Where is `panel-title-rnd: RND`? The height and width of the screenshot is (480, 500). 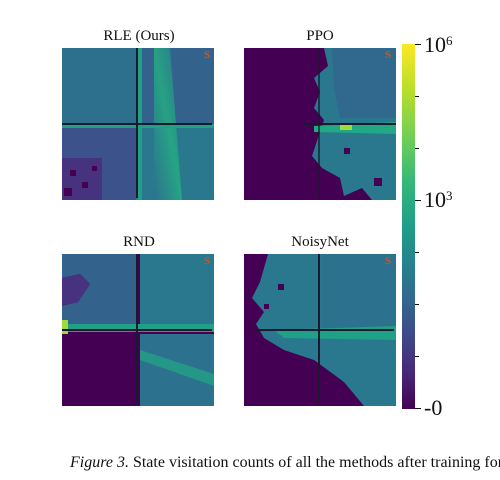
panel-title-rnd: RND is located at coordinates (139, 242).